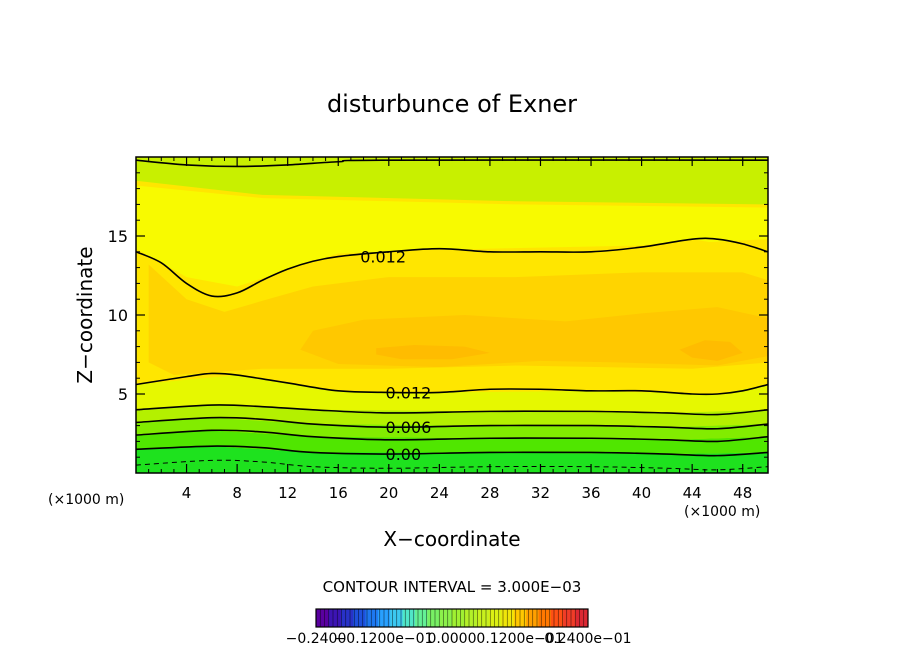 The width and height of the screenshot is (904, 654). What do you see at coordinates (451, 539) in the screenshot?
I see `x-axis-title: X−coordinate` at bounding box center [451, 539].